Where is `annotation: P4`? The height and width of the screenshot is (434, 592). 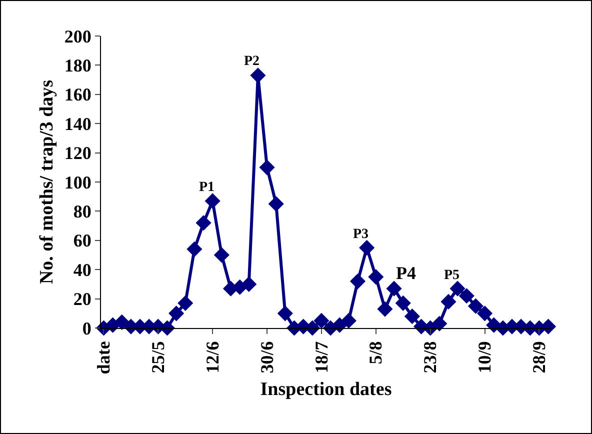
annotation: P4 is located at coordinates (406, 273).